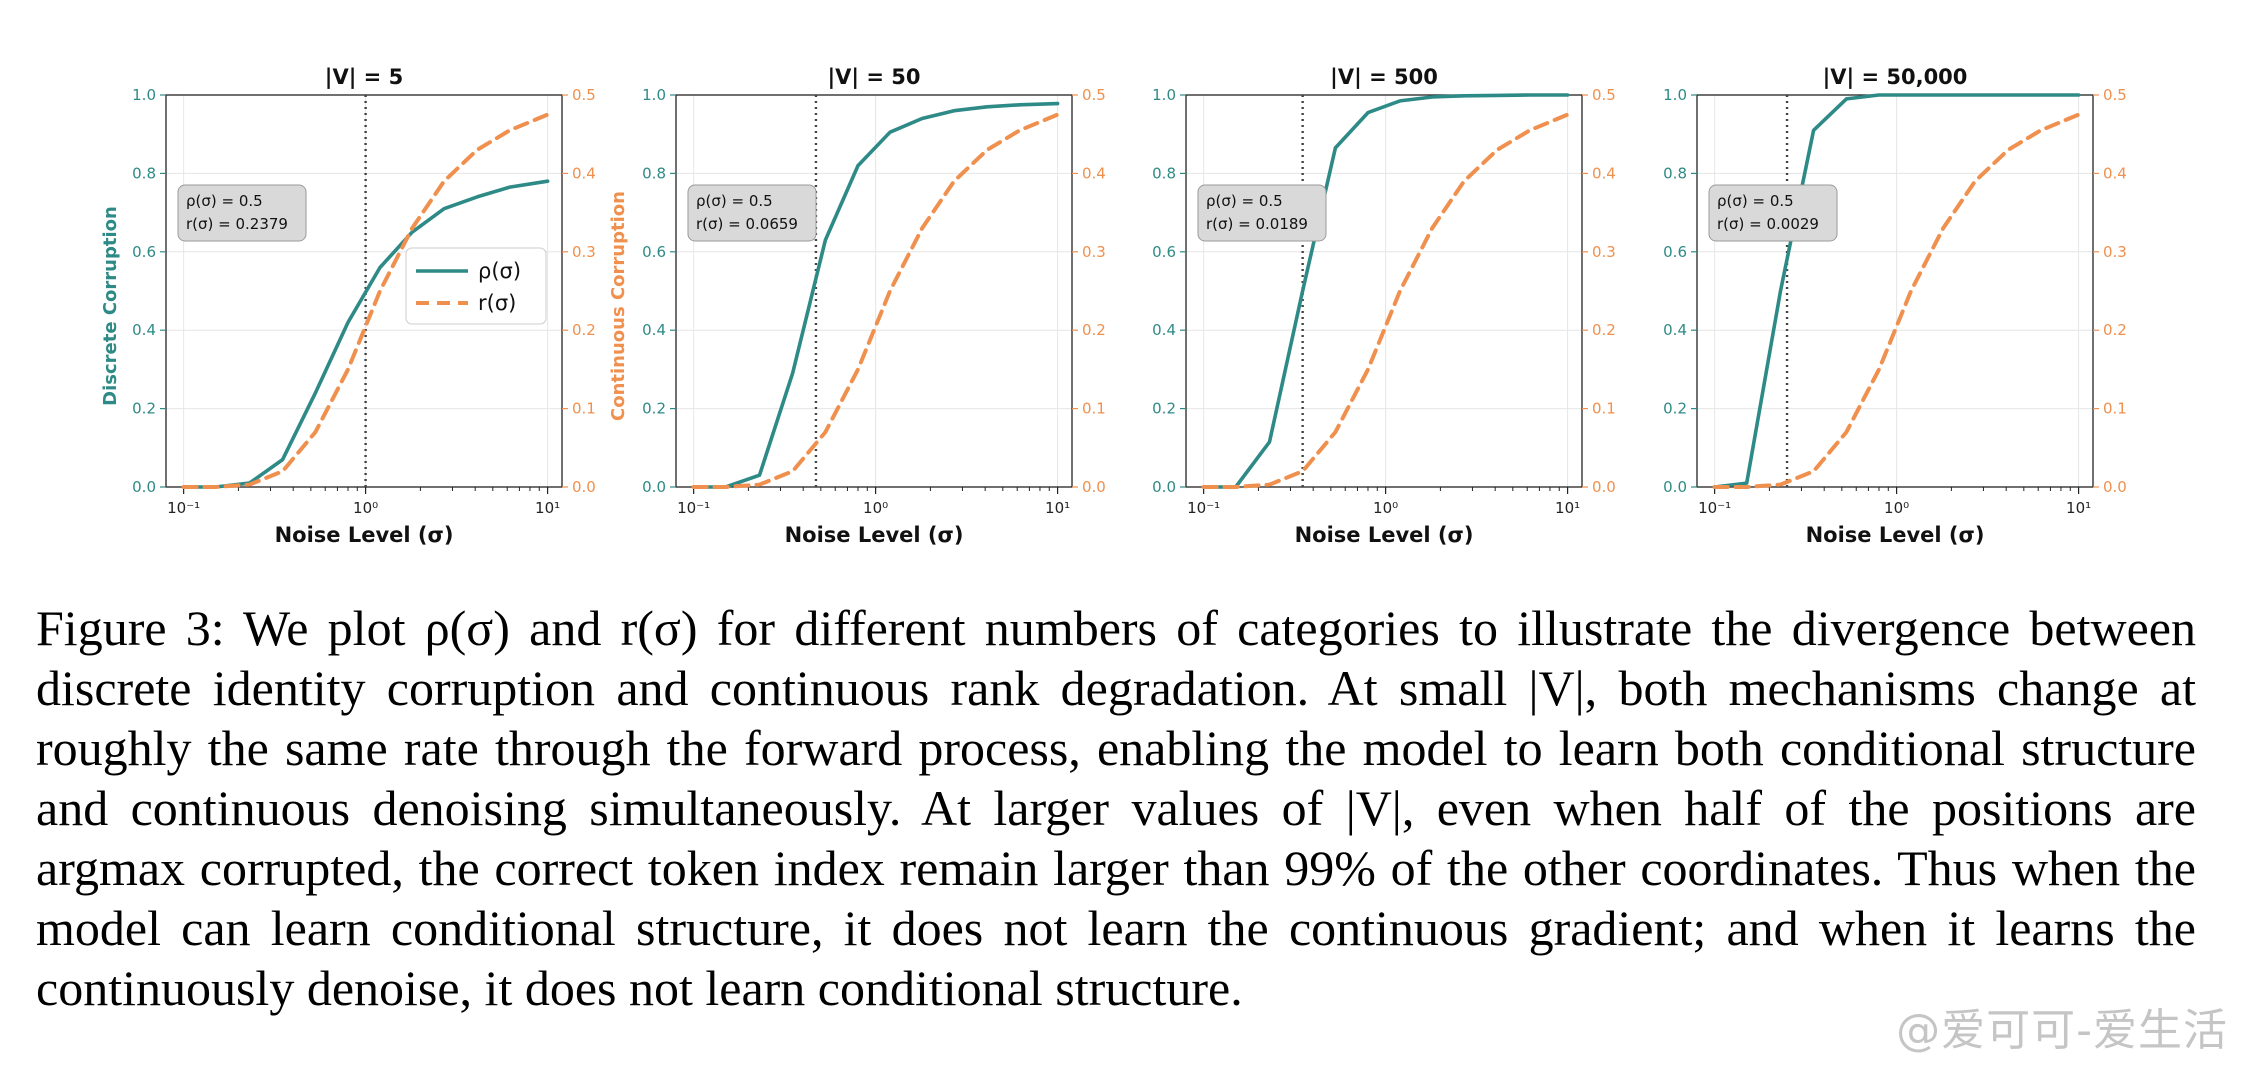 The width and height of the screenshot is (2250, 1066). I want to click on legend-label-r: r(σ), so click(497, 303).